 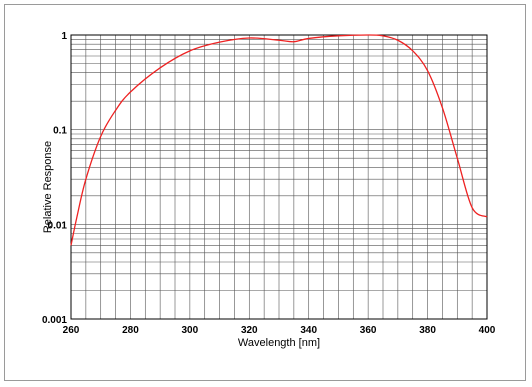 What do you see at coordinates (130, 330) in the screenshot?
I see `x-tick-label: 280` at bounding box center [130, 330].